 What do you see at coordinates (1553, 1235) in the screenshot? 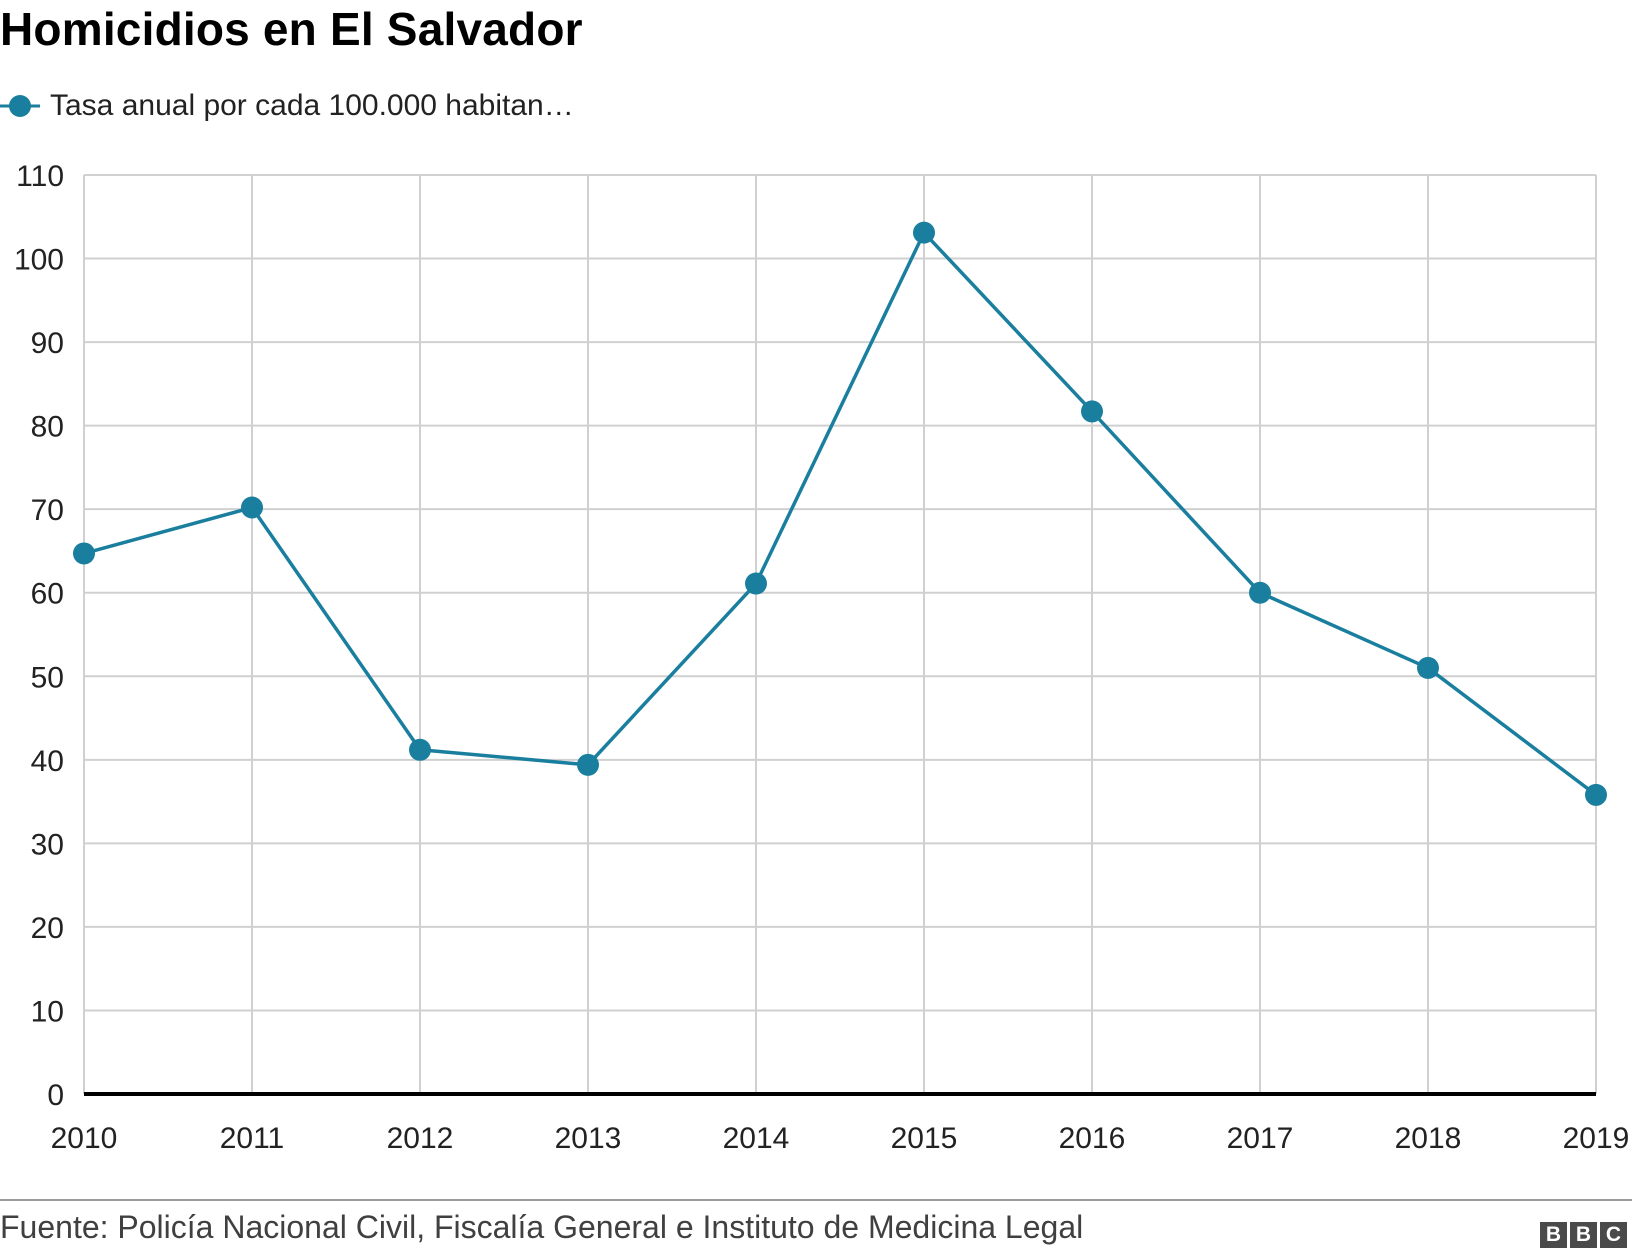
I see `logo-letter-b1: B` at bounding box center [1553, 1235].